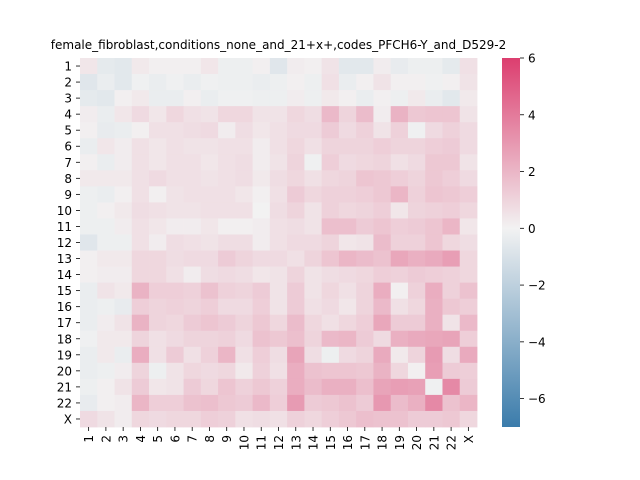 The image size is (640, 480). What do you see at coordinates (68, 115) in the screenshot?
I see `y-tick-label: 4` at bounding box center [68, 115].